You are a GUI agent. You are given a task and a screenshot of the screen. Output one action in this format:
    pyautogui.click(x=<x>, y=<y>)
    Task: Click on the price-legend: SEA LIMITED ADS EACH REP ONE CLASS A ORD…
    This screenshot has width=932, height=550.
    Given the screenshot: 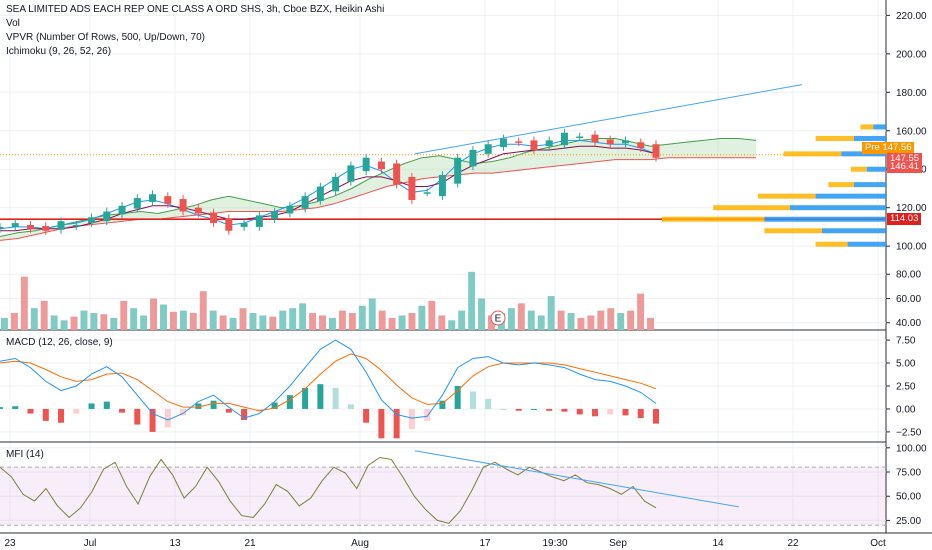 What is the action you would take?
    pyautogui.click(x=195, y=31)
    